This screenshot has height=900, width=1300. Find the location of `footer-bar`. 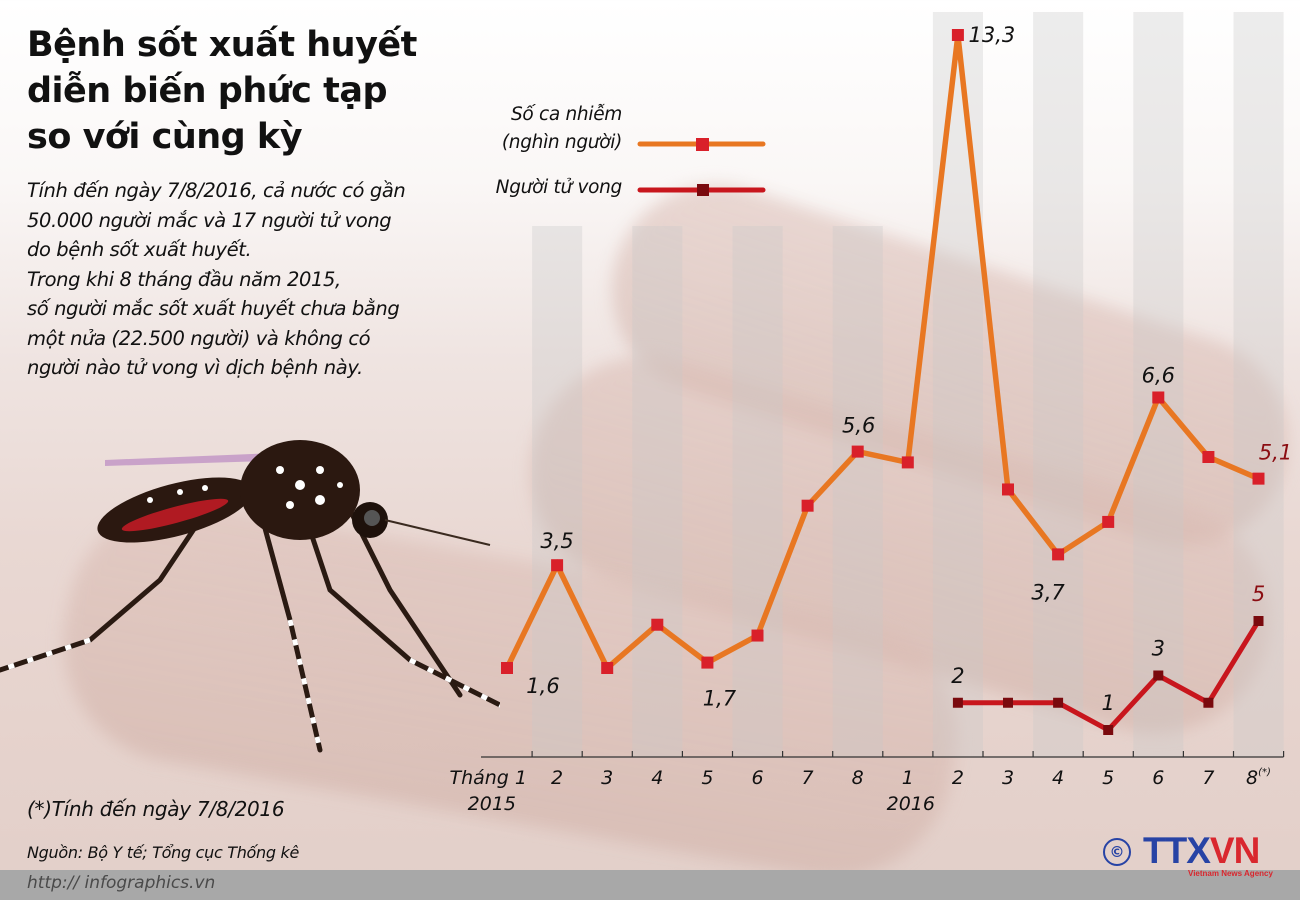

footer-bar is located at coordinates (650, 885).